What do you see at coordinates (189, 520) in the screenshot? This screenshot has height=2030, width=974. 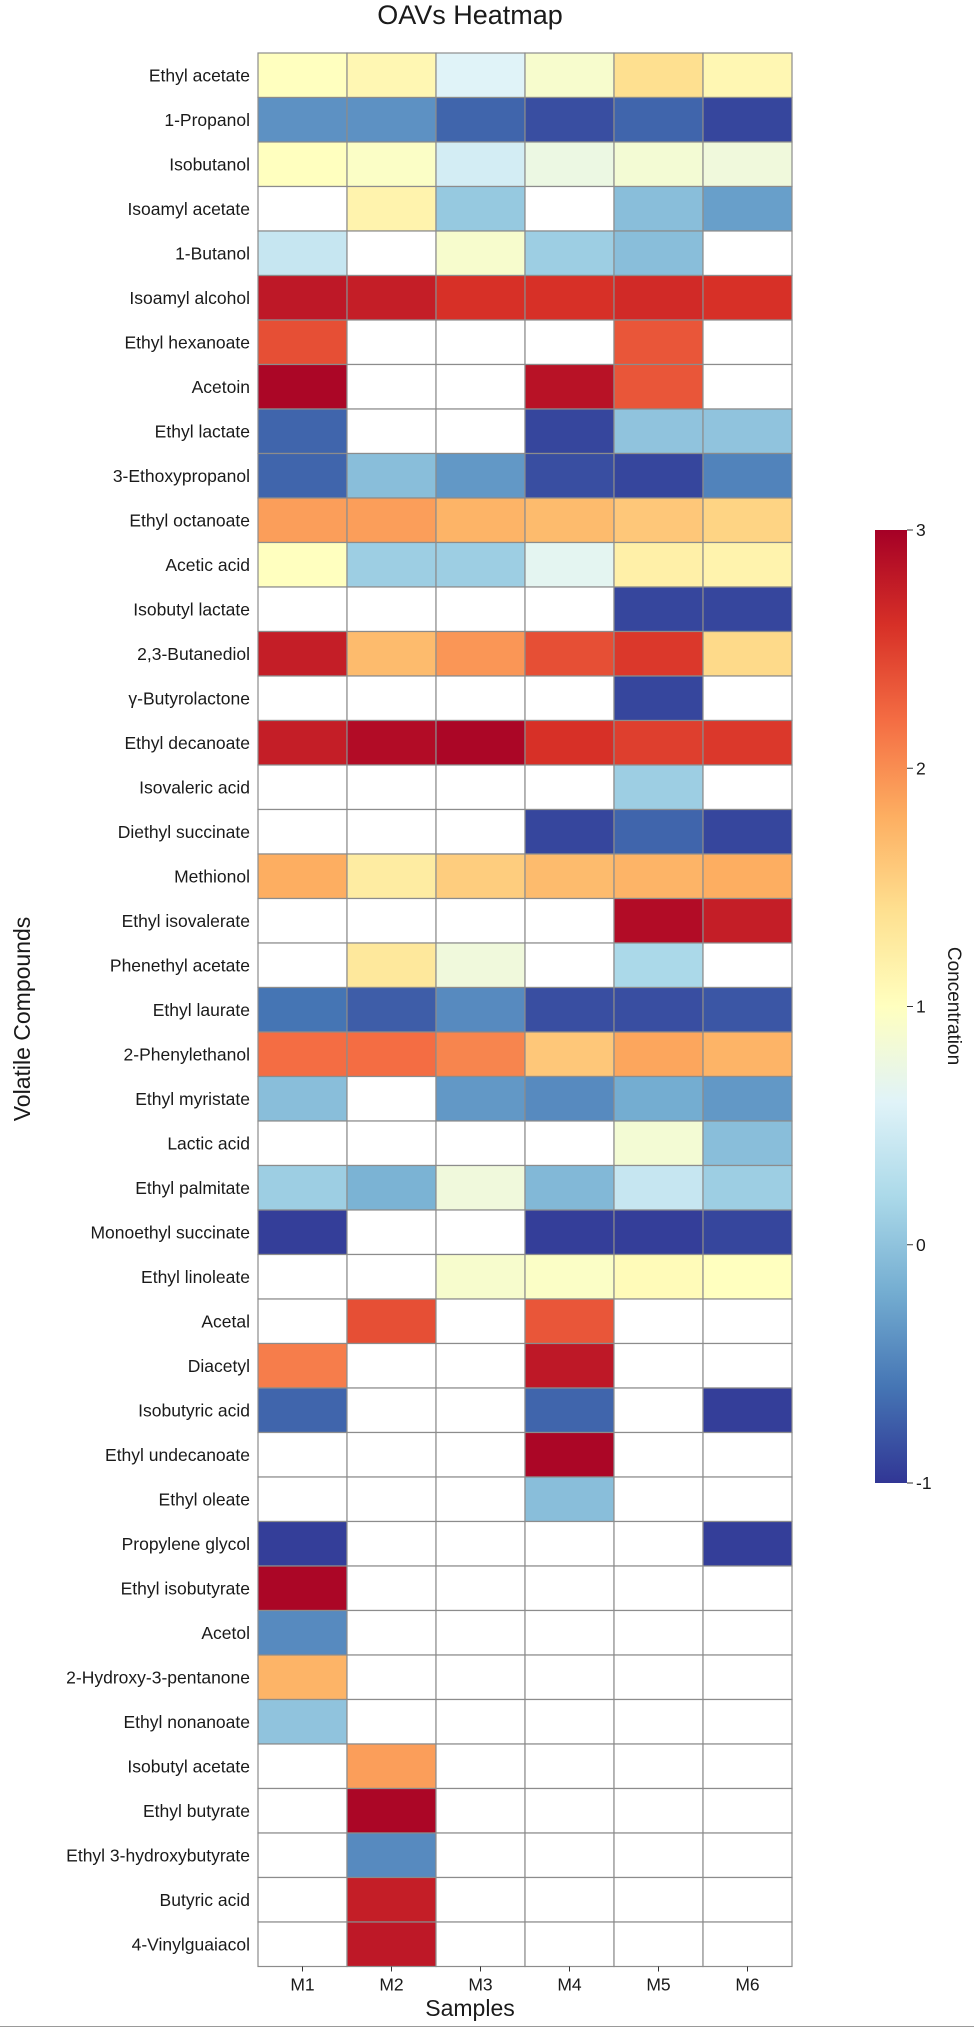 I see `compound-label: Ethyl octanoate` at bounding box center [189, 520].